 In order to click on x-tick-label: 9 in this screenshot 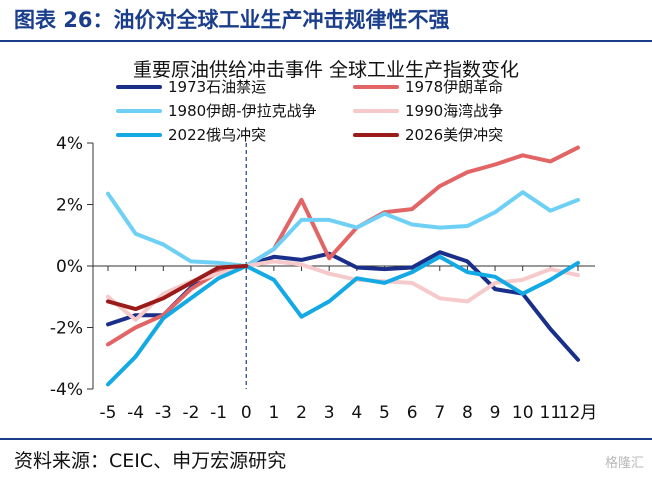, I will do `click(495, 413)`.